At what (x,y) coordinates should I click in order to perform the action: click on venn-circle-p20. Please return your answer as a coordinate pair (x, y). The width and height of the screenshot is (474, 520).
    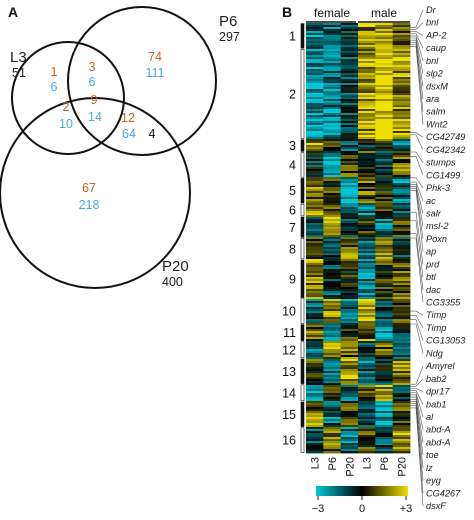
    Looking at the image, I should click on (95, 193).